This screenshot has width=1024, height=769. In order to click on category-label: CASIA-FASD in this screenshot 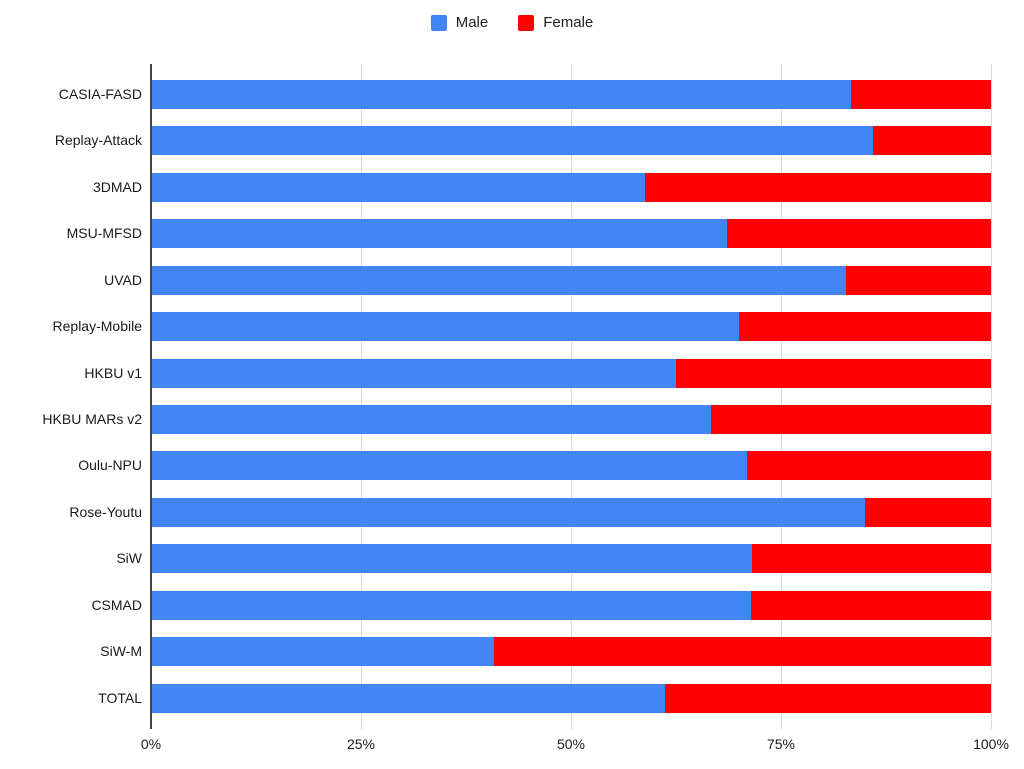, I will do `click(100, 94)`.